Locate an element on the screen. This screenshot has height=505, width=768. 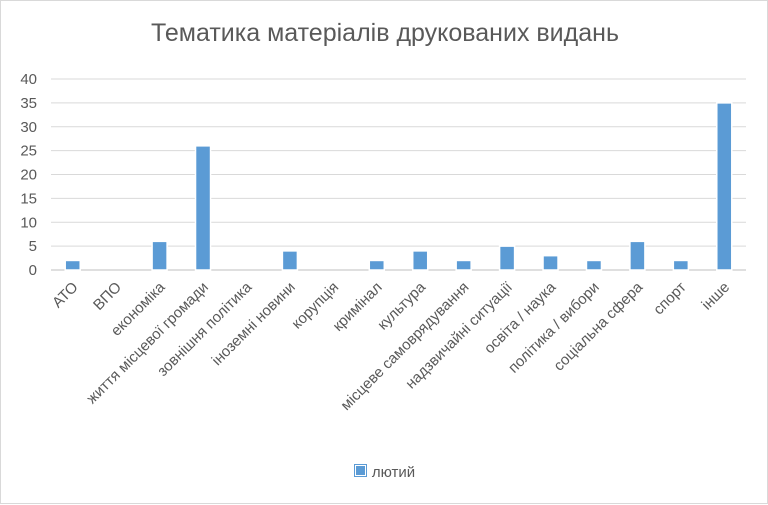
x-tick-label: спорт is located at coordinates (670, 299).